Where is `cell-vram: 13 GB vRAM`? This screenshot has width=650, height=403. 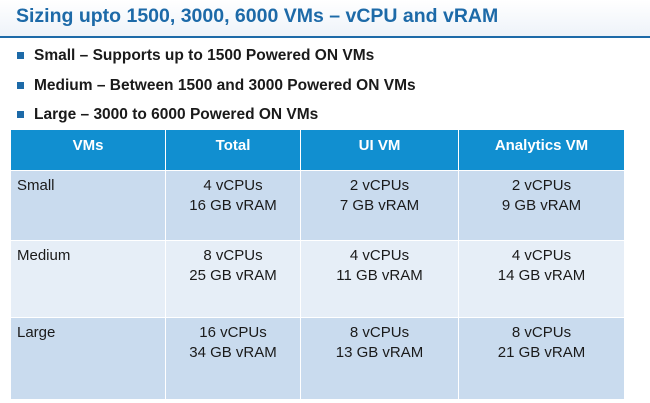 cell-vram: 13 GB vRAM is located at coordinates (379, 352).